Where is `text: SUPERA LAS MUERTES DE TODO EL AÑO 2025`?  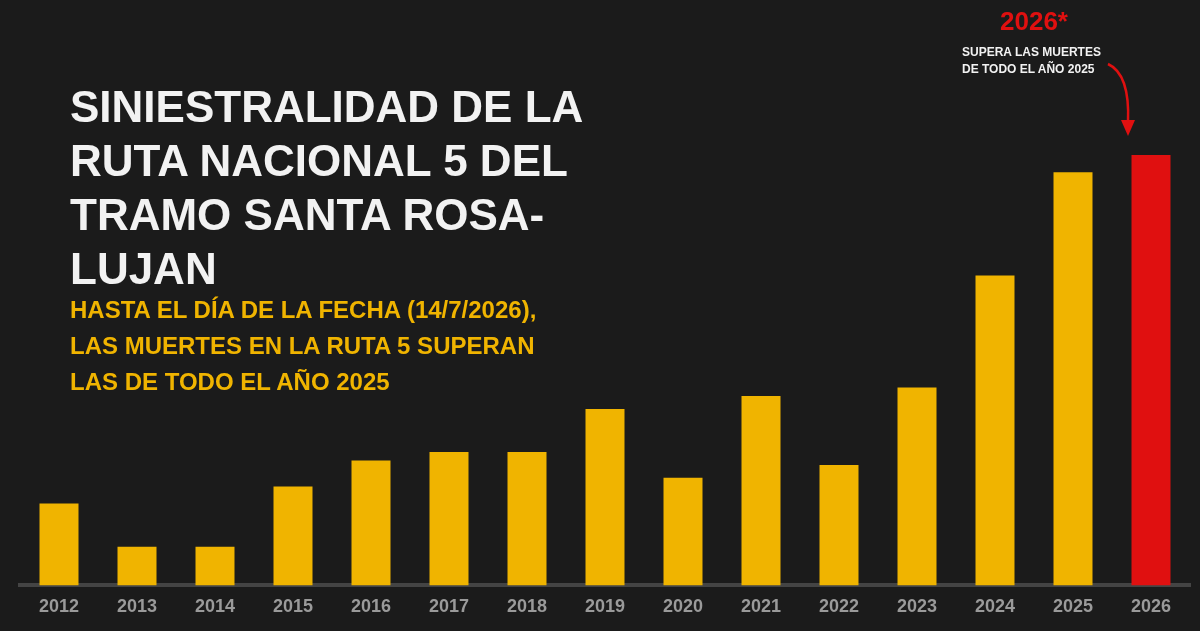
text: SUPERA LAS MUERTES DE TODO EL AÑO 2025 is located at coordinates (1032, 61).